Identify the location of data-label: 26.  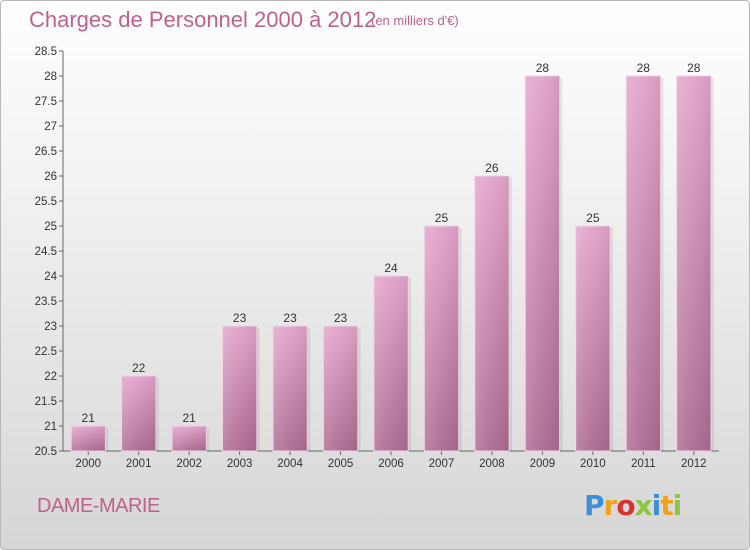
(492, 168).